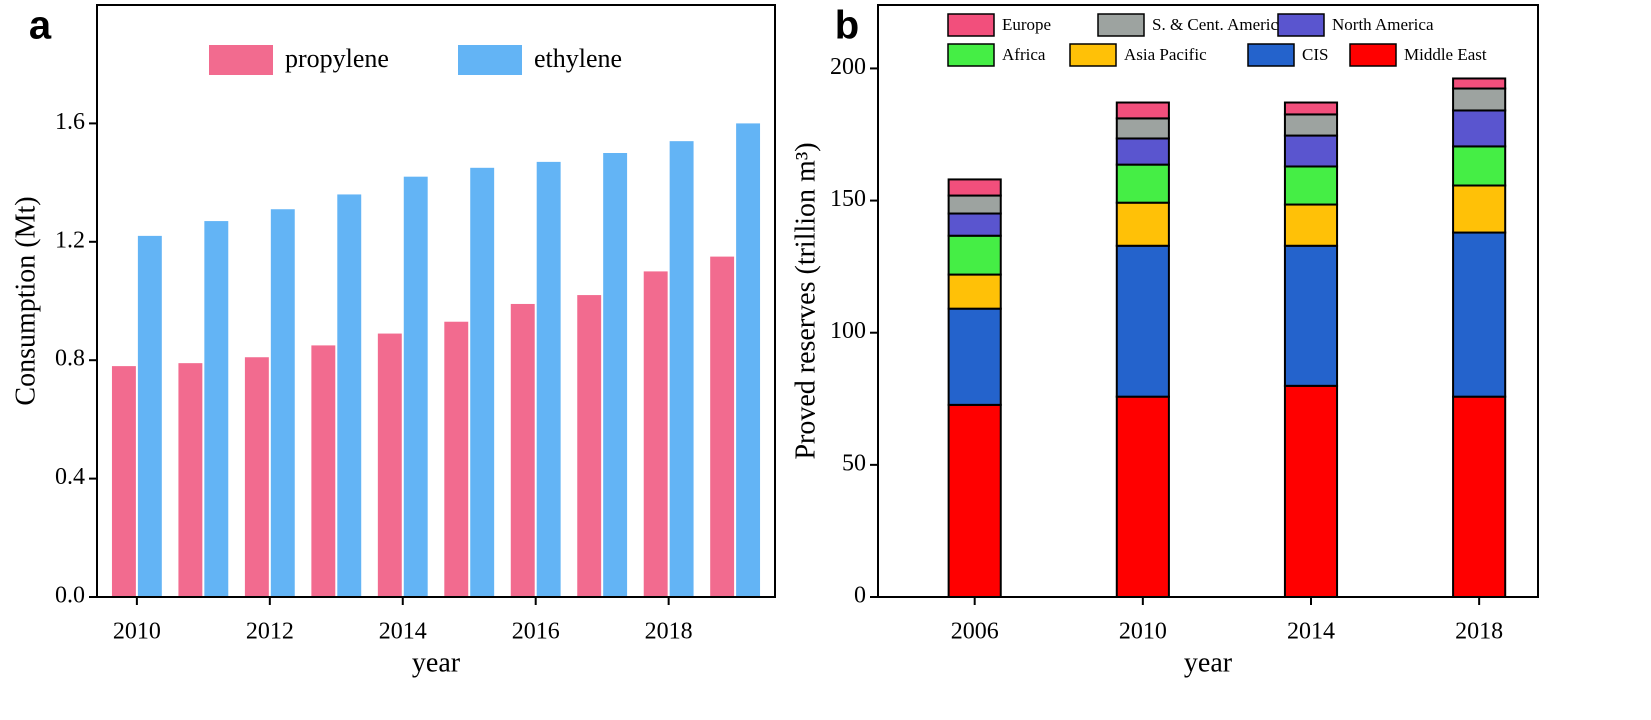 Image resolution: width=1651 pixels, height=720 pixels. What do you see at coordinates (1219, 24) in the screenshot?
I see `legend-label: S. & Cent. America` at bounding box center [1219, 24].